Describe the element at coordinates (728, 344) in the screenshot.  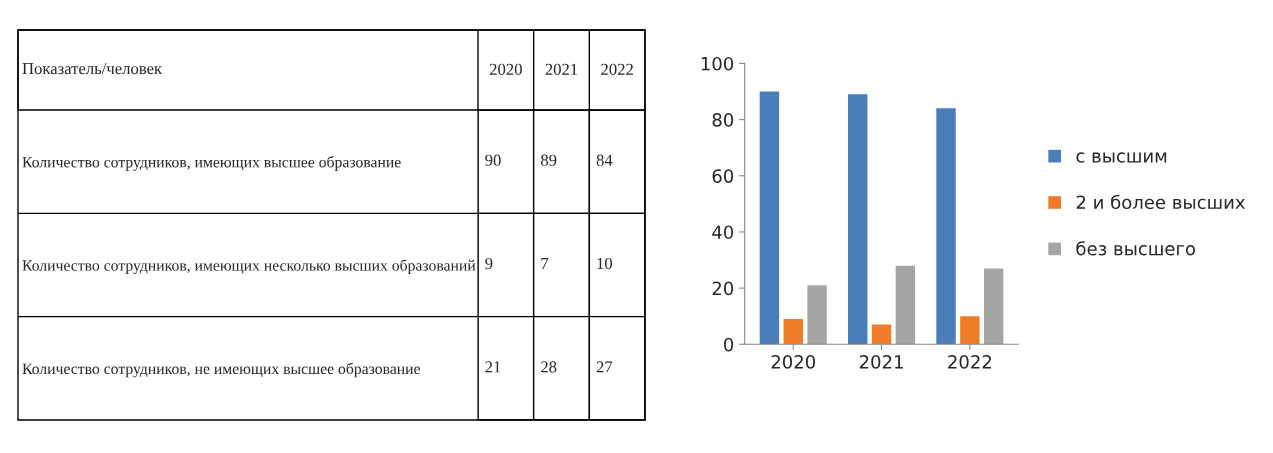
I see `y-tick-label: 0` at that location.